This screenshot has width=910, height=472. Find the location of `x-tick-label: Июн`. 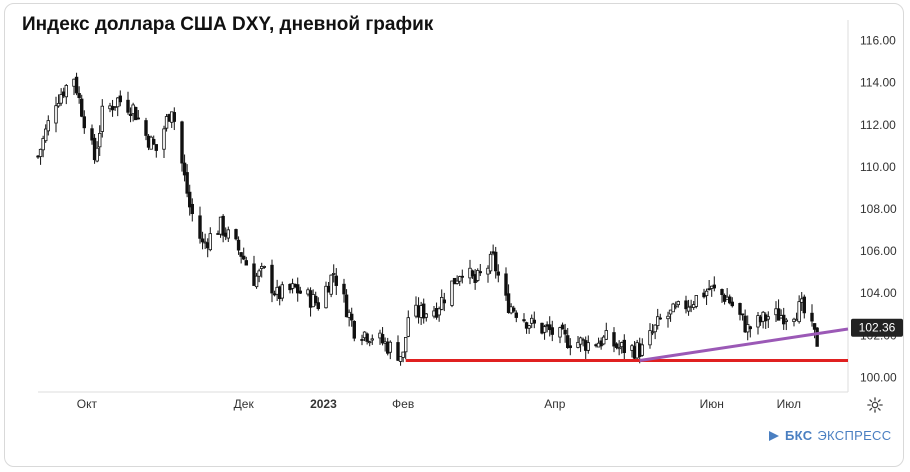

x-tick-label: Июн is located at coordinates (712, 404).